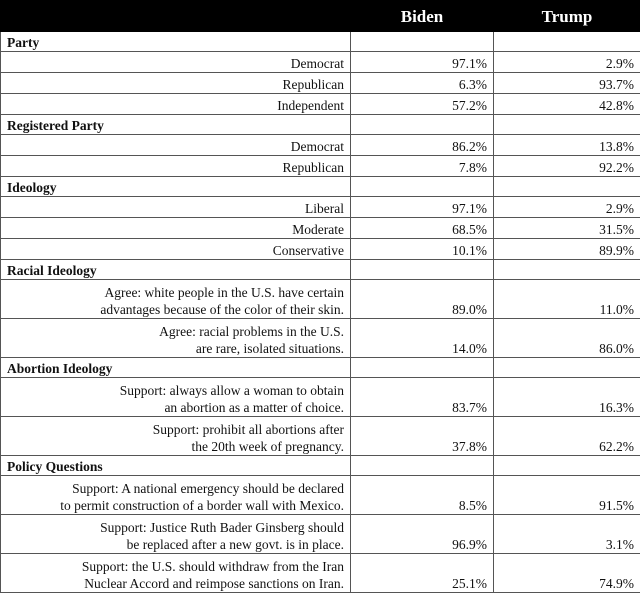 This screenshot has height=615, width=640. What do you see at coordinates (175, 228) in the screenshot?
I see `row-label: Moderate` at bounding box center [175, 228].